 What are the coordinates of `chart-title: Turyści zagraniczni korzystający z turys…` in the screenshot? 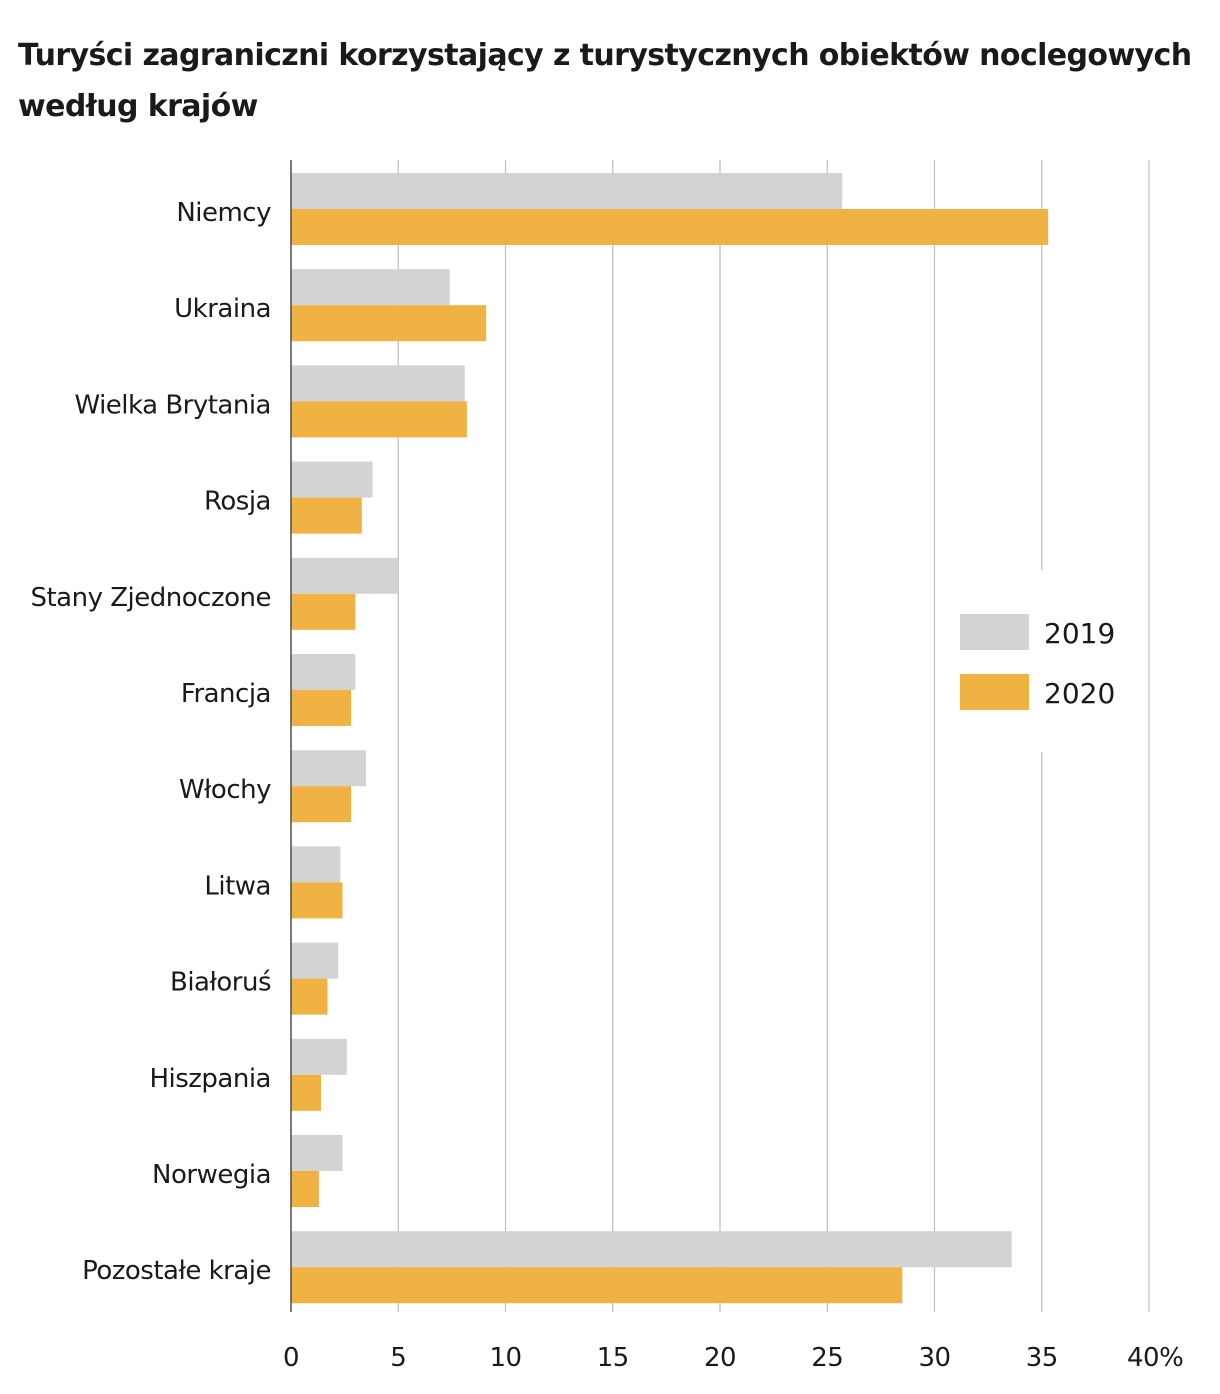 It's located at (605, 81).